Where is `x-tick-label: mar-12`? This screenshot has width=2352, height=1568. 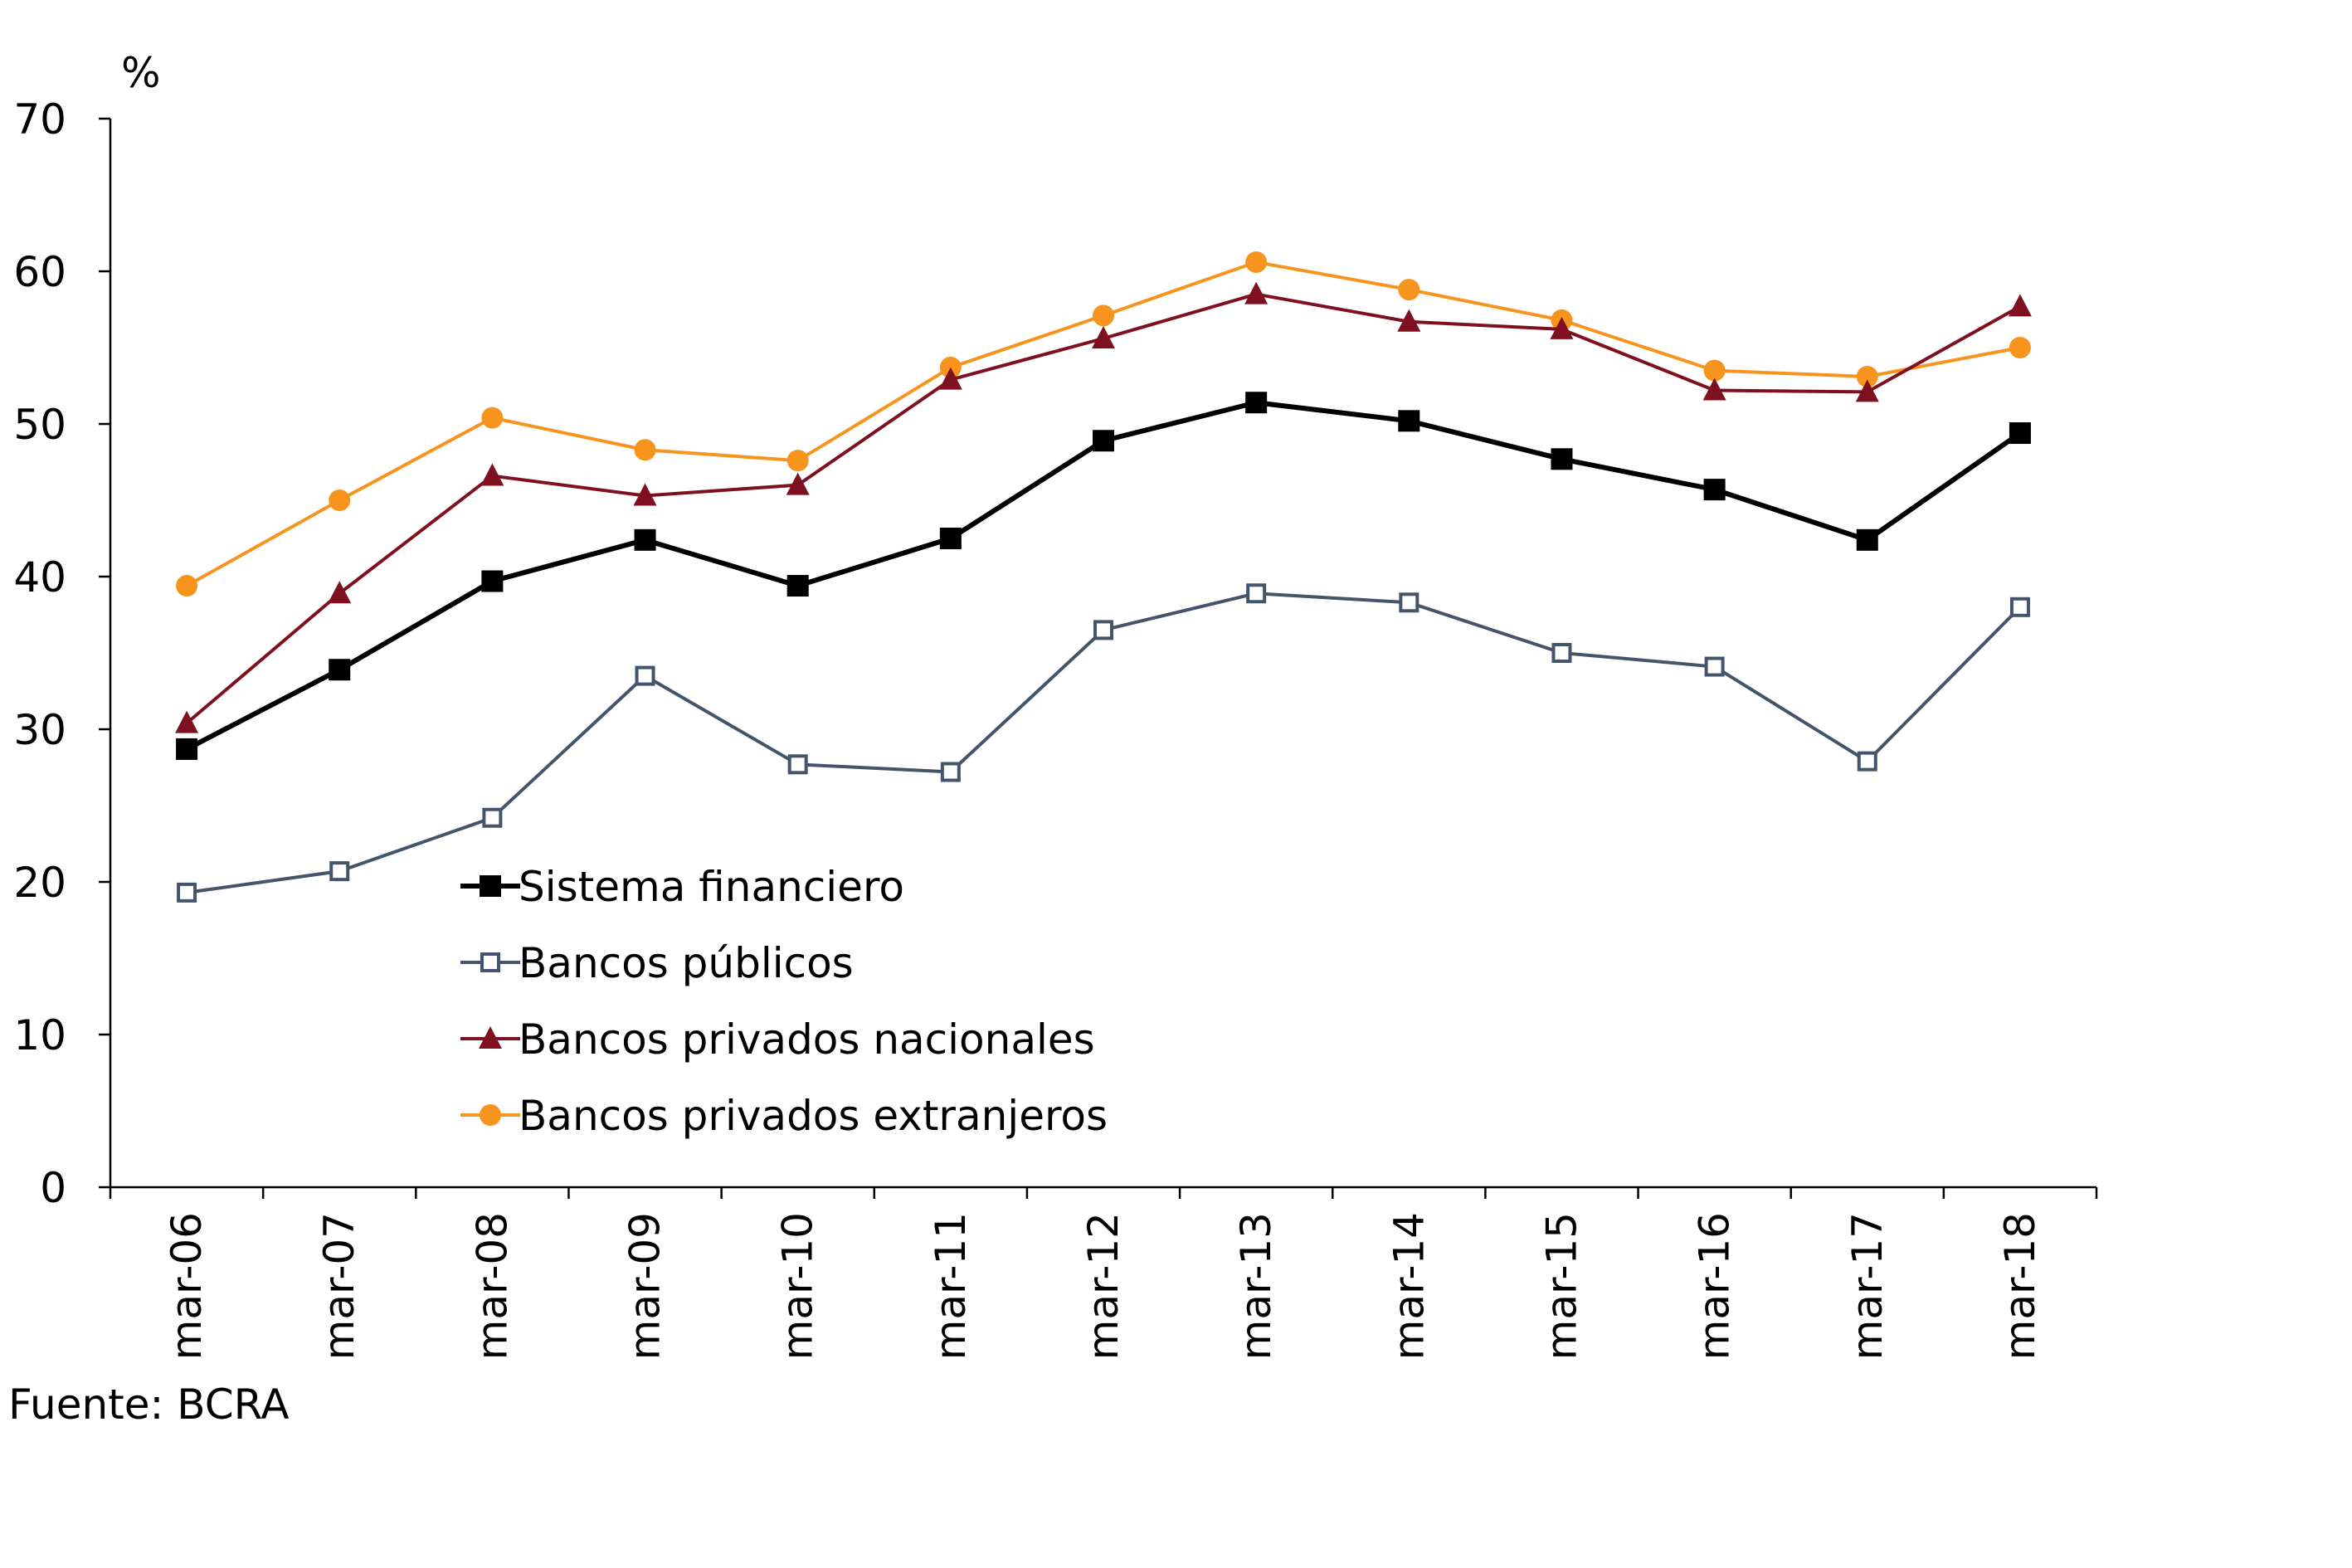 x-tick-label: mar-12 is located at coordinates (1103, 1286).